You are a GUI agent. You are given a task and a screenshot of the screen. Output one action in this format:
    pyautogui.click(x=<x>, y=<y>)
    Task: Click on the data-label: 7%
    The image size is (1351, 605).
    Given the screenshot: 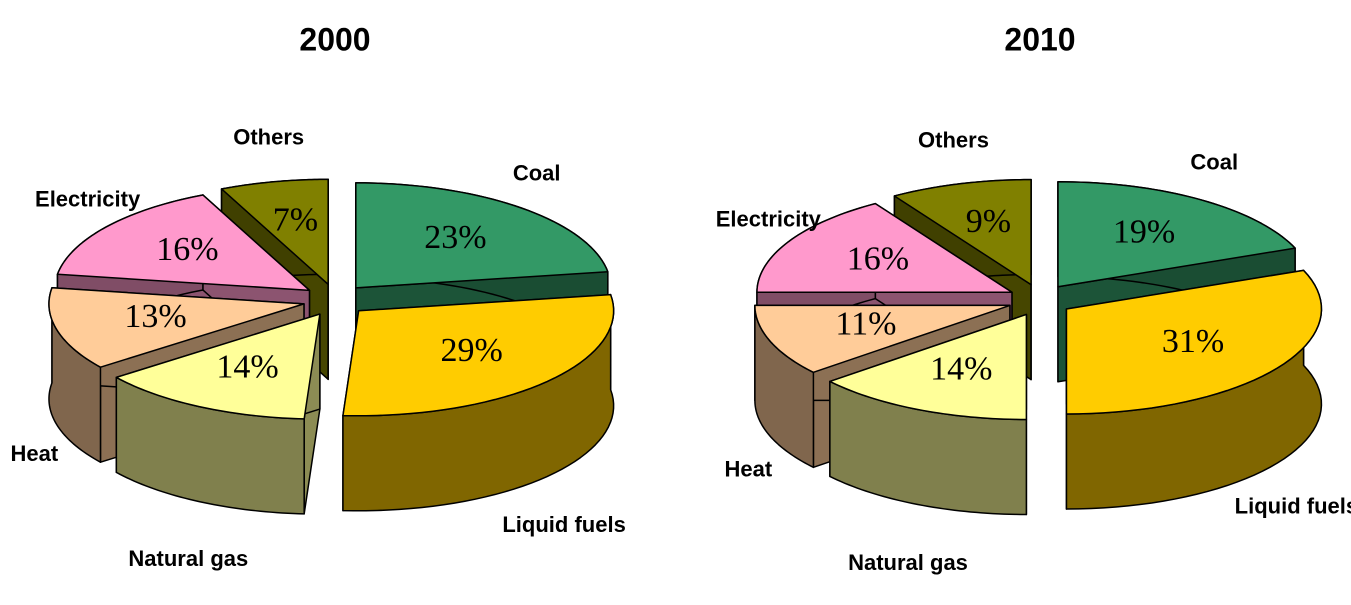 What is the action you would take?
    pyautogui.click(x=295, y=220)
    